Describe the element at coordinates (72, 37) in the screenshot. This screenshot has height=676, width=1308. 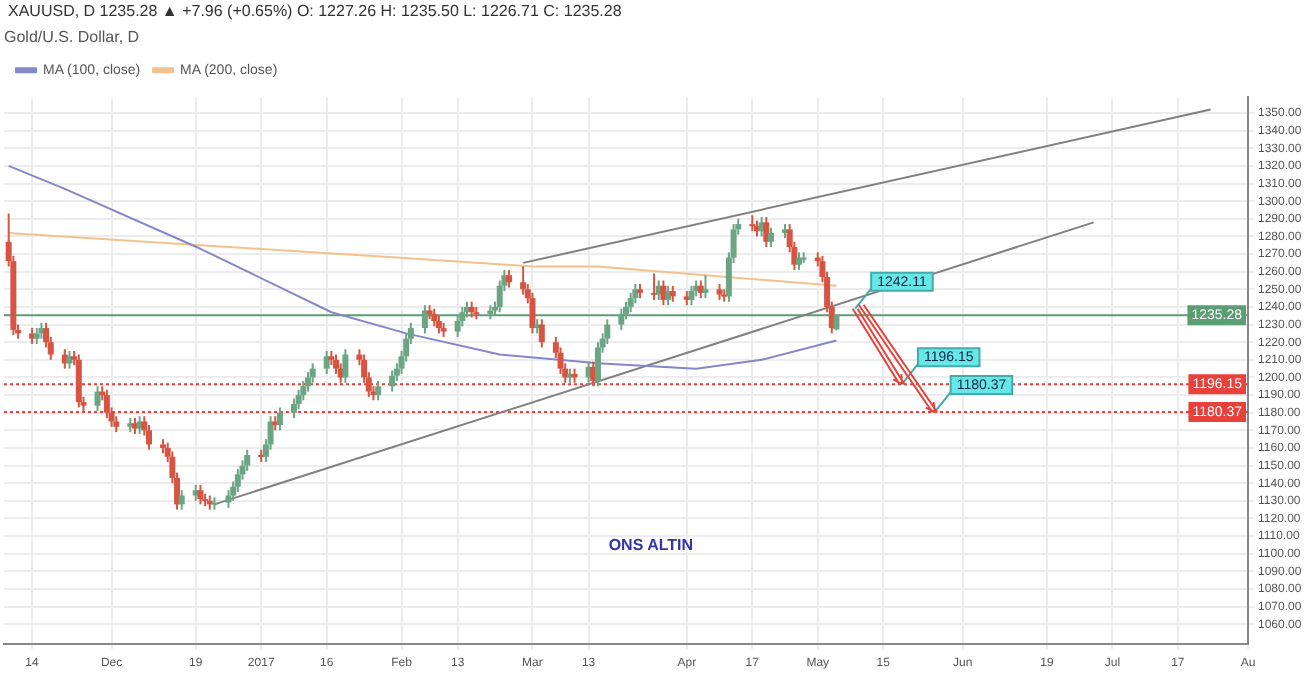
I see `chart-title: Gold/U.S. Dollar, D` at that location.